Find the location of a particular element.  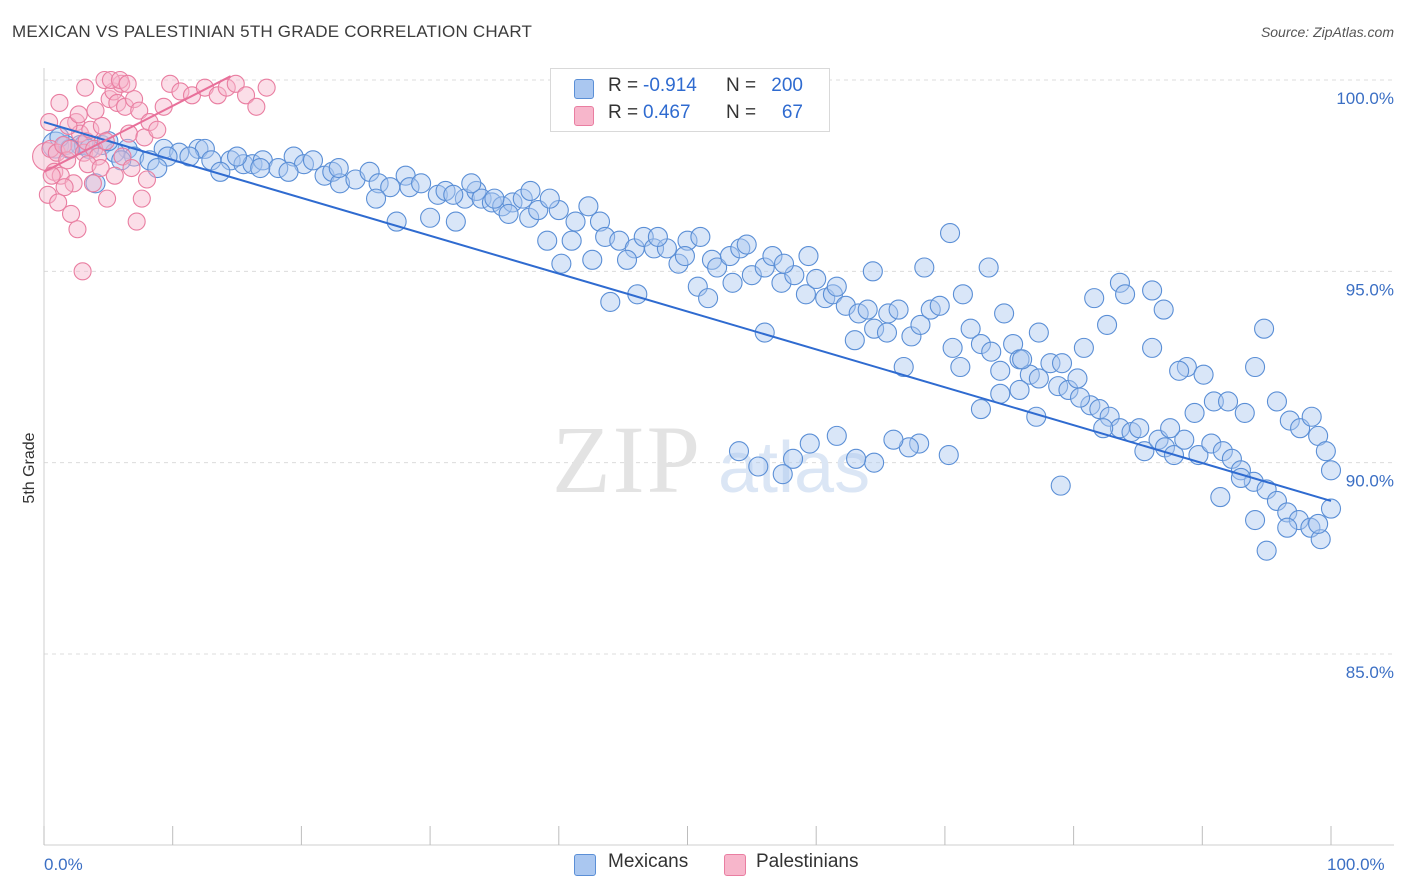

watermark-zip: ZIP is located at coordinates (627, 459).